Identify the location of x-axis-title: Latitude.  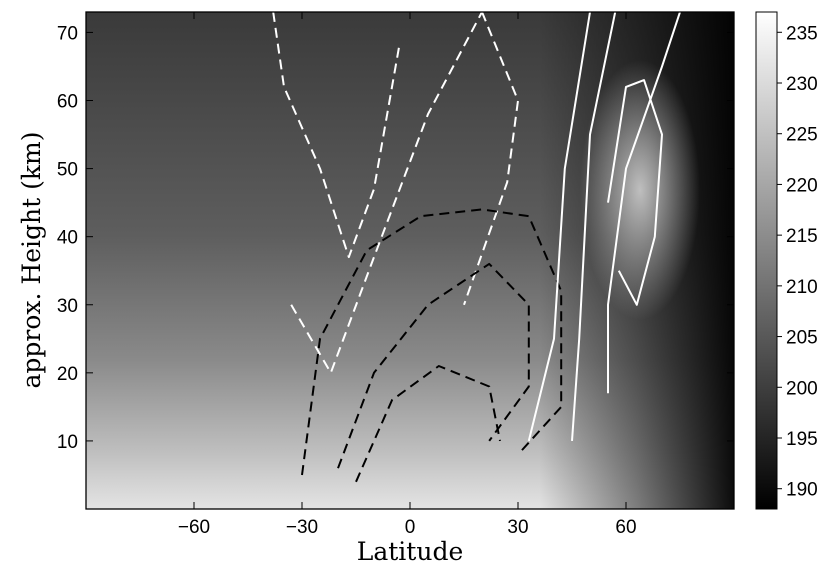
(410, 551).